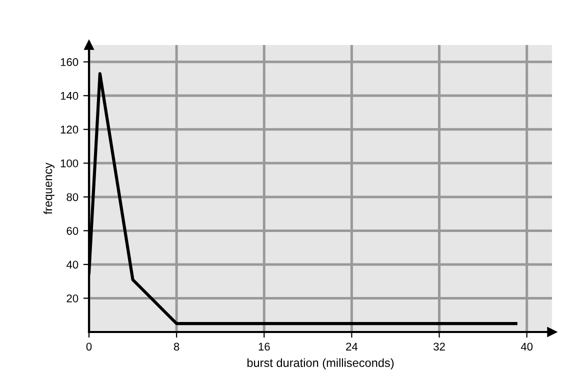 Image resolution: width=588 pixels, height=388 pixels. What do you see at coordinates (69, 62) in the screenshot?
I see `y-tick-label: 160` at bounding box center [69, 62].